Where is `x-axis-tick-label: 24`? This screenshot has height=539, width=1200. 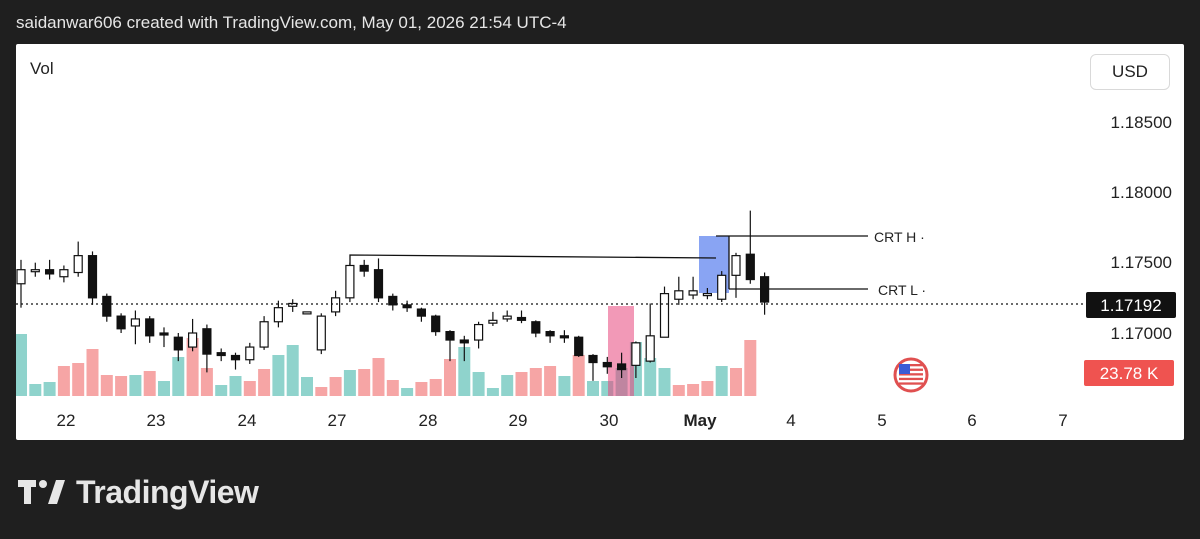
x-axis-tick-label: 24 is located at coordinates (247, 420).